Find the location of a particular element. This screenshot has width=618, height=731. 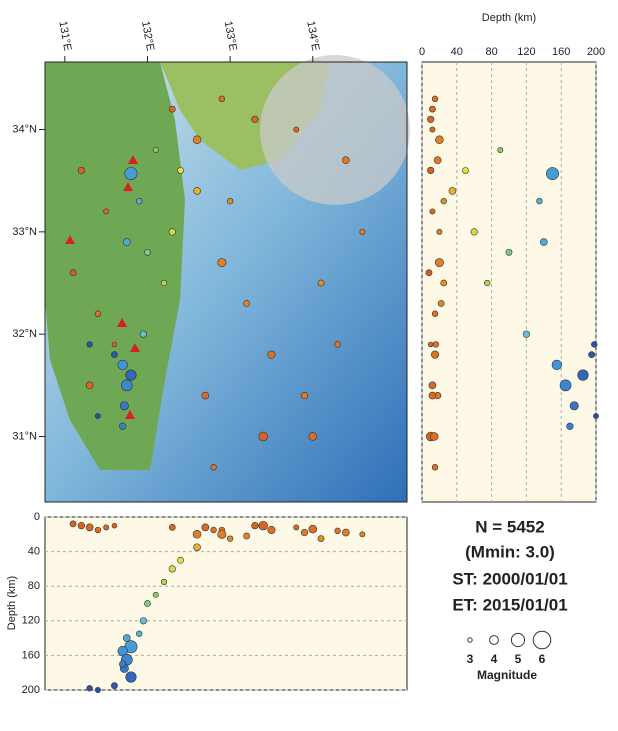

legend-title: Magnitude is located at coordinates (507, 675).